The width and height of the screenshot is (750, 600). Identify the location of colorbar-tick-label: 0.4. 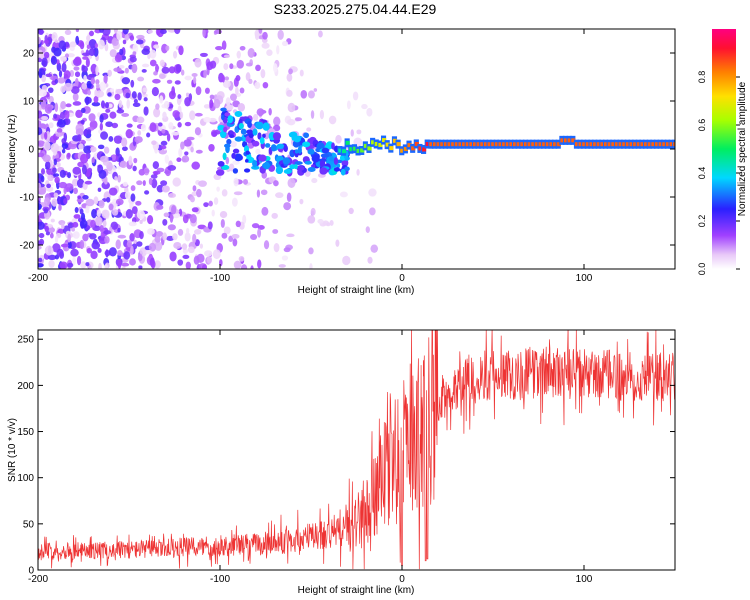
(702, 173).